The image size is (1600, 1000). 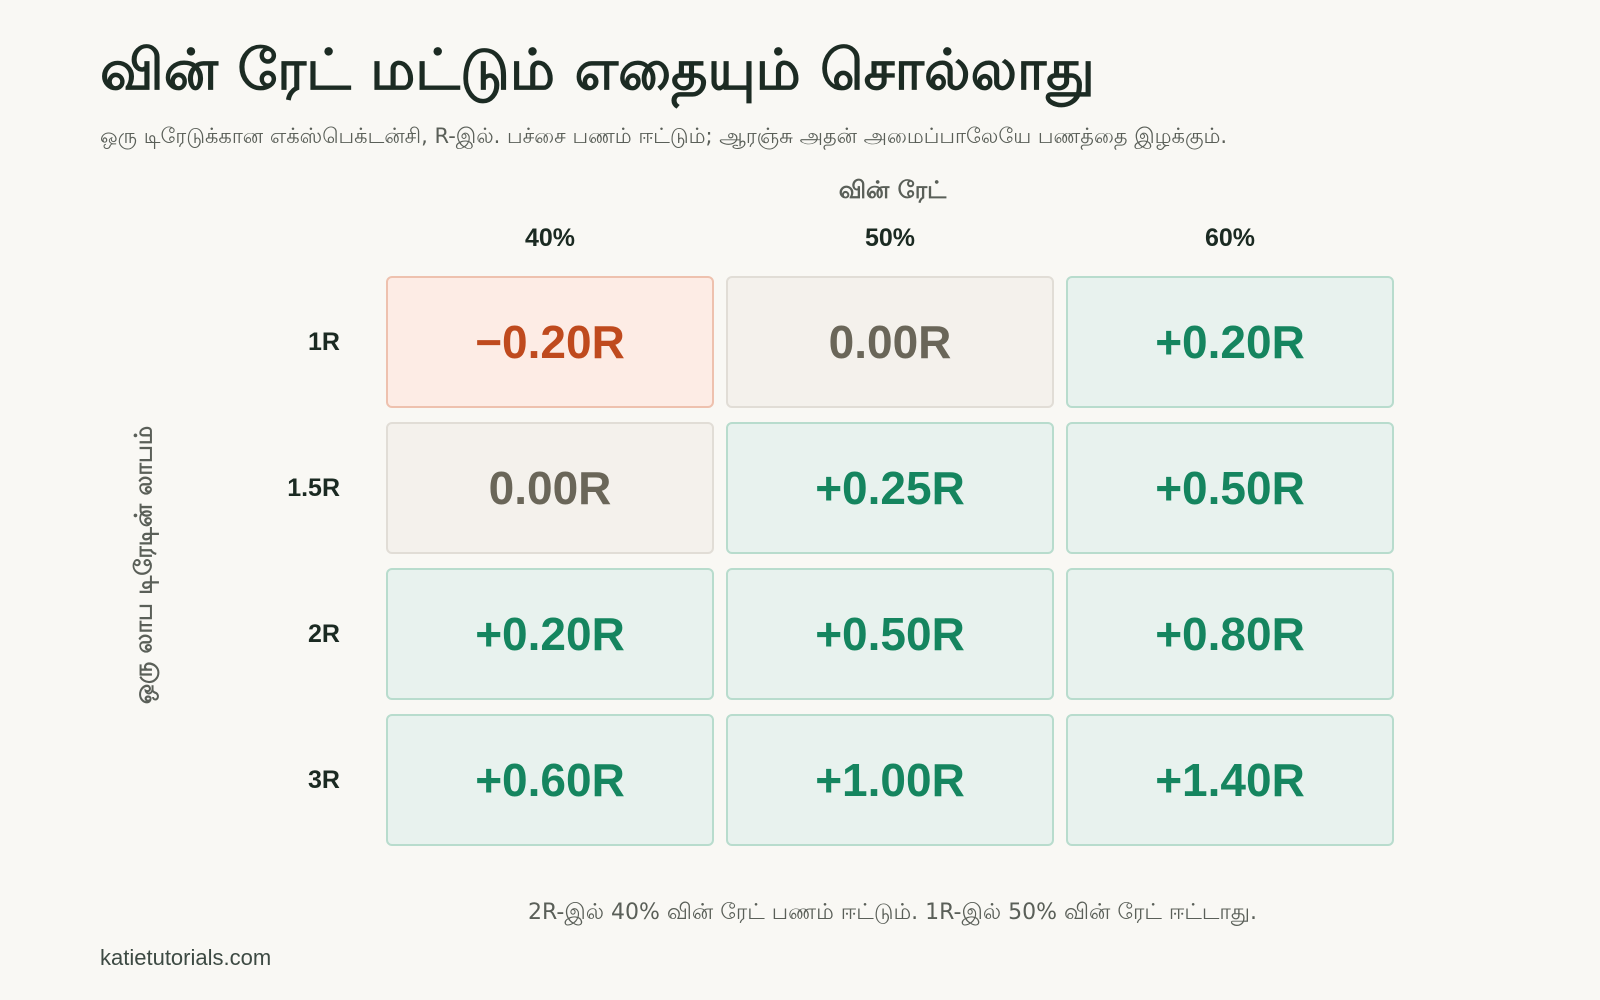 I want to click on col-label-1: 40%, so click(x=550, y=238).